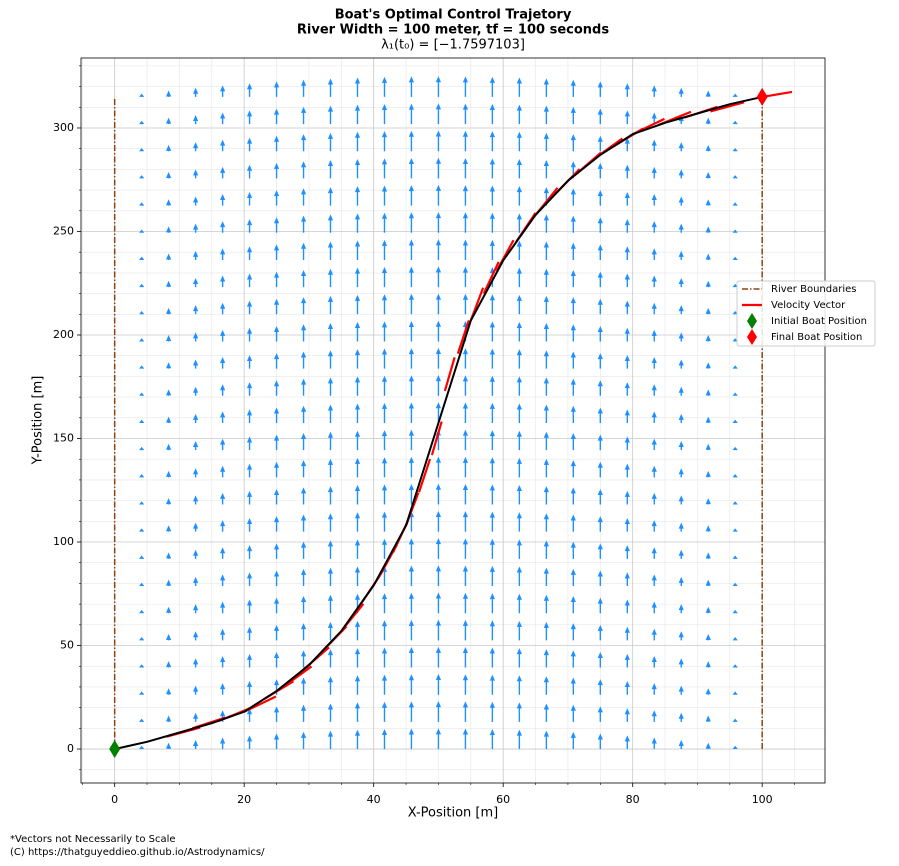  What do you see at coordinates (752, 337) in the screenshot?
I see `legend-symbol` at bounding box center [752, 337].